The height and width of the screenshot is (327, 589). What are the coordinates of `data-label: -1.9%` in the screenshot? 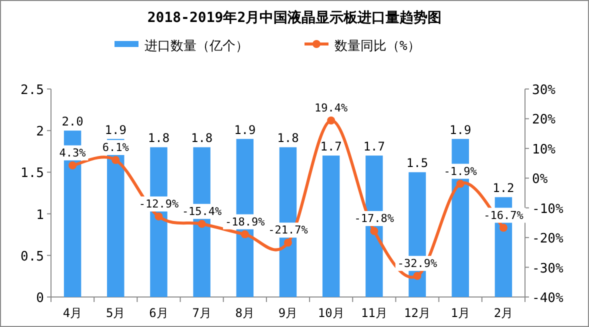 It's located at (461, 171).